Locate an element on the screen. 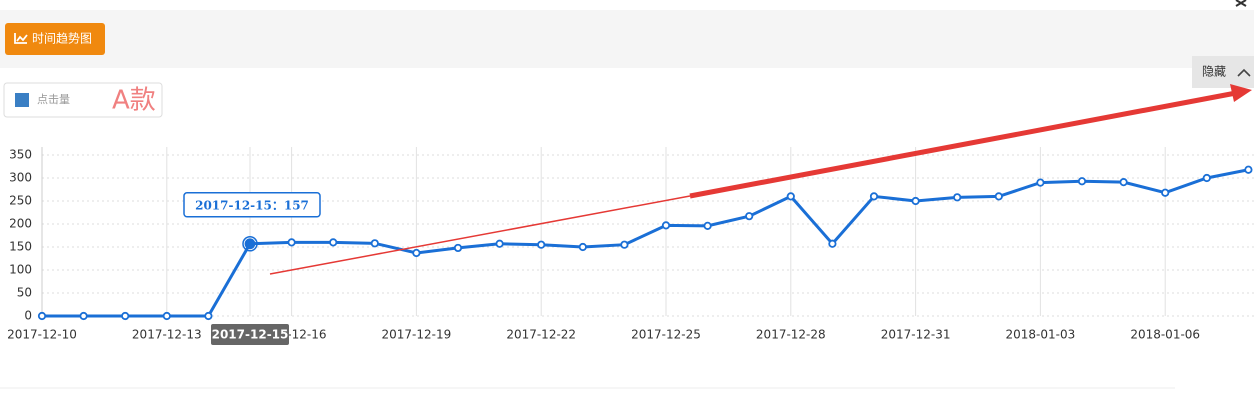 The image size is (1254, 400). button-label: 时间趋势图 is located at coordinates (62, 39).